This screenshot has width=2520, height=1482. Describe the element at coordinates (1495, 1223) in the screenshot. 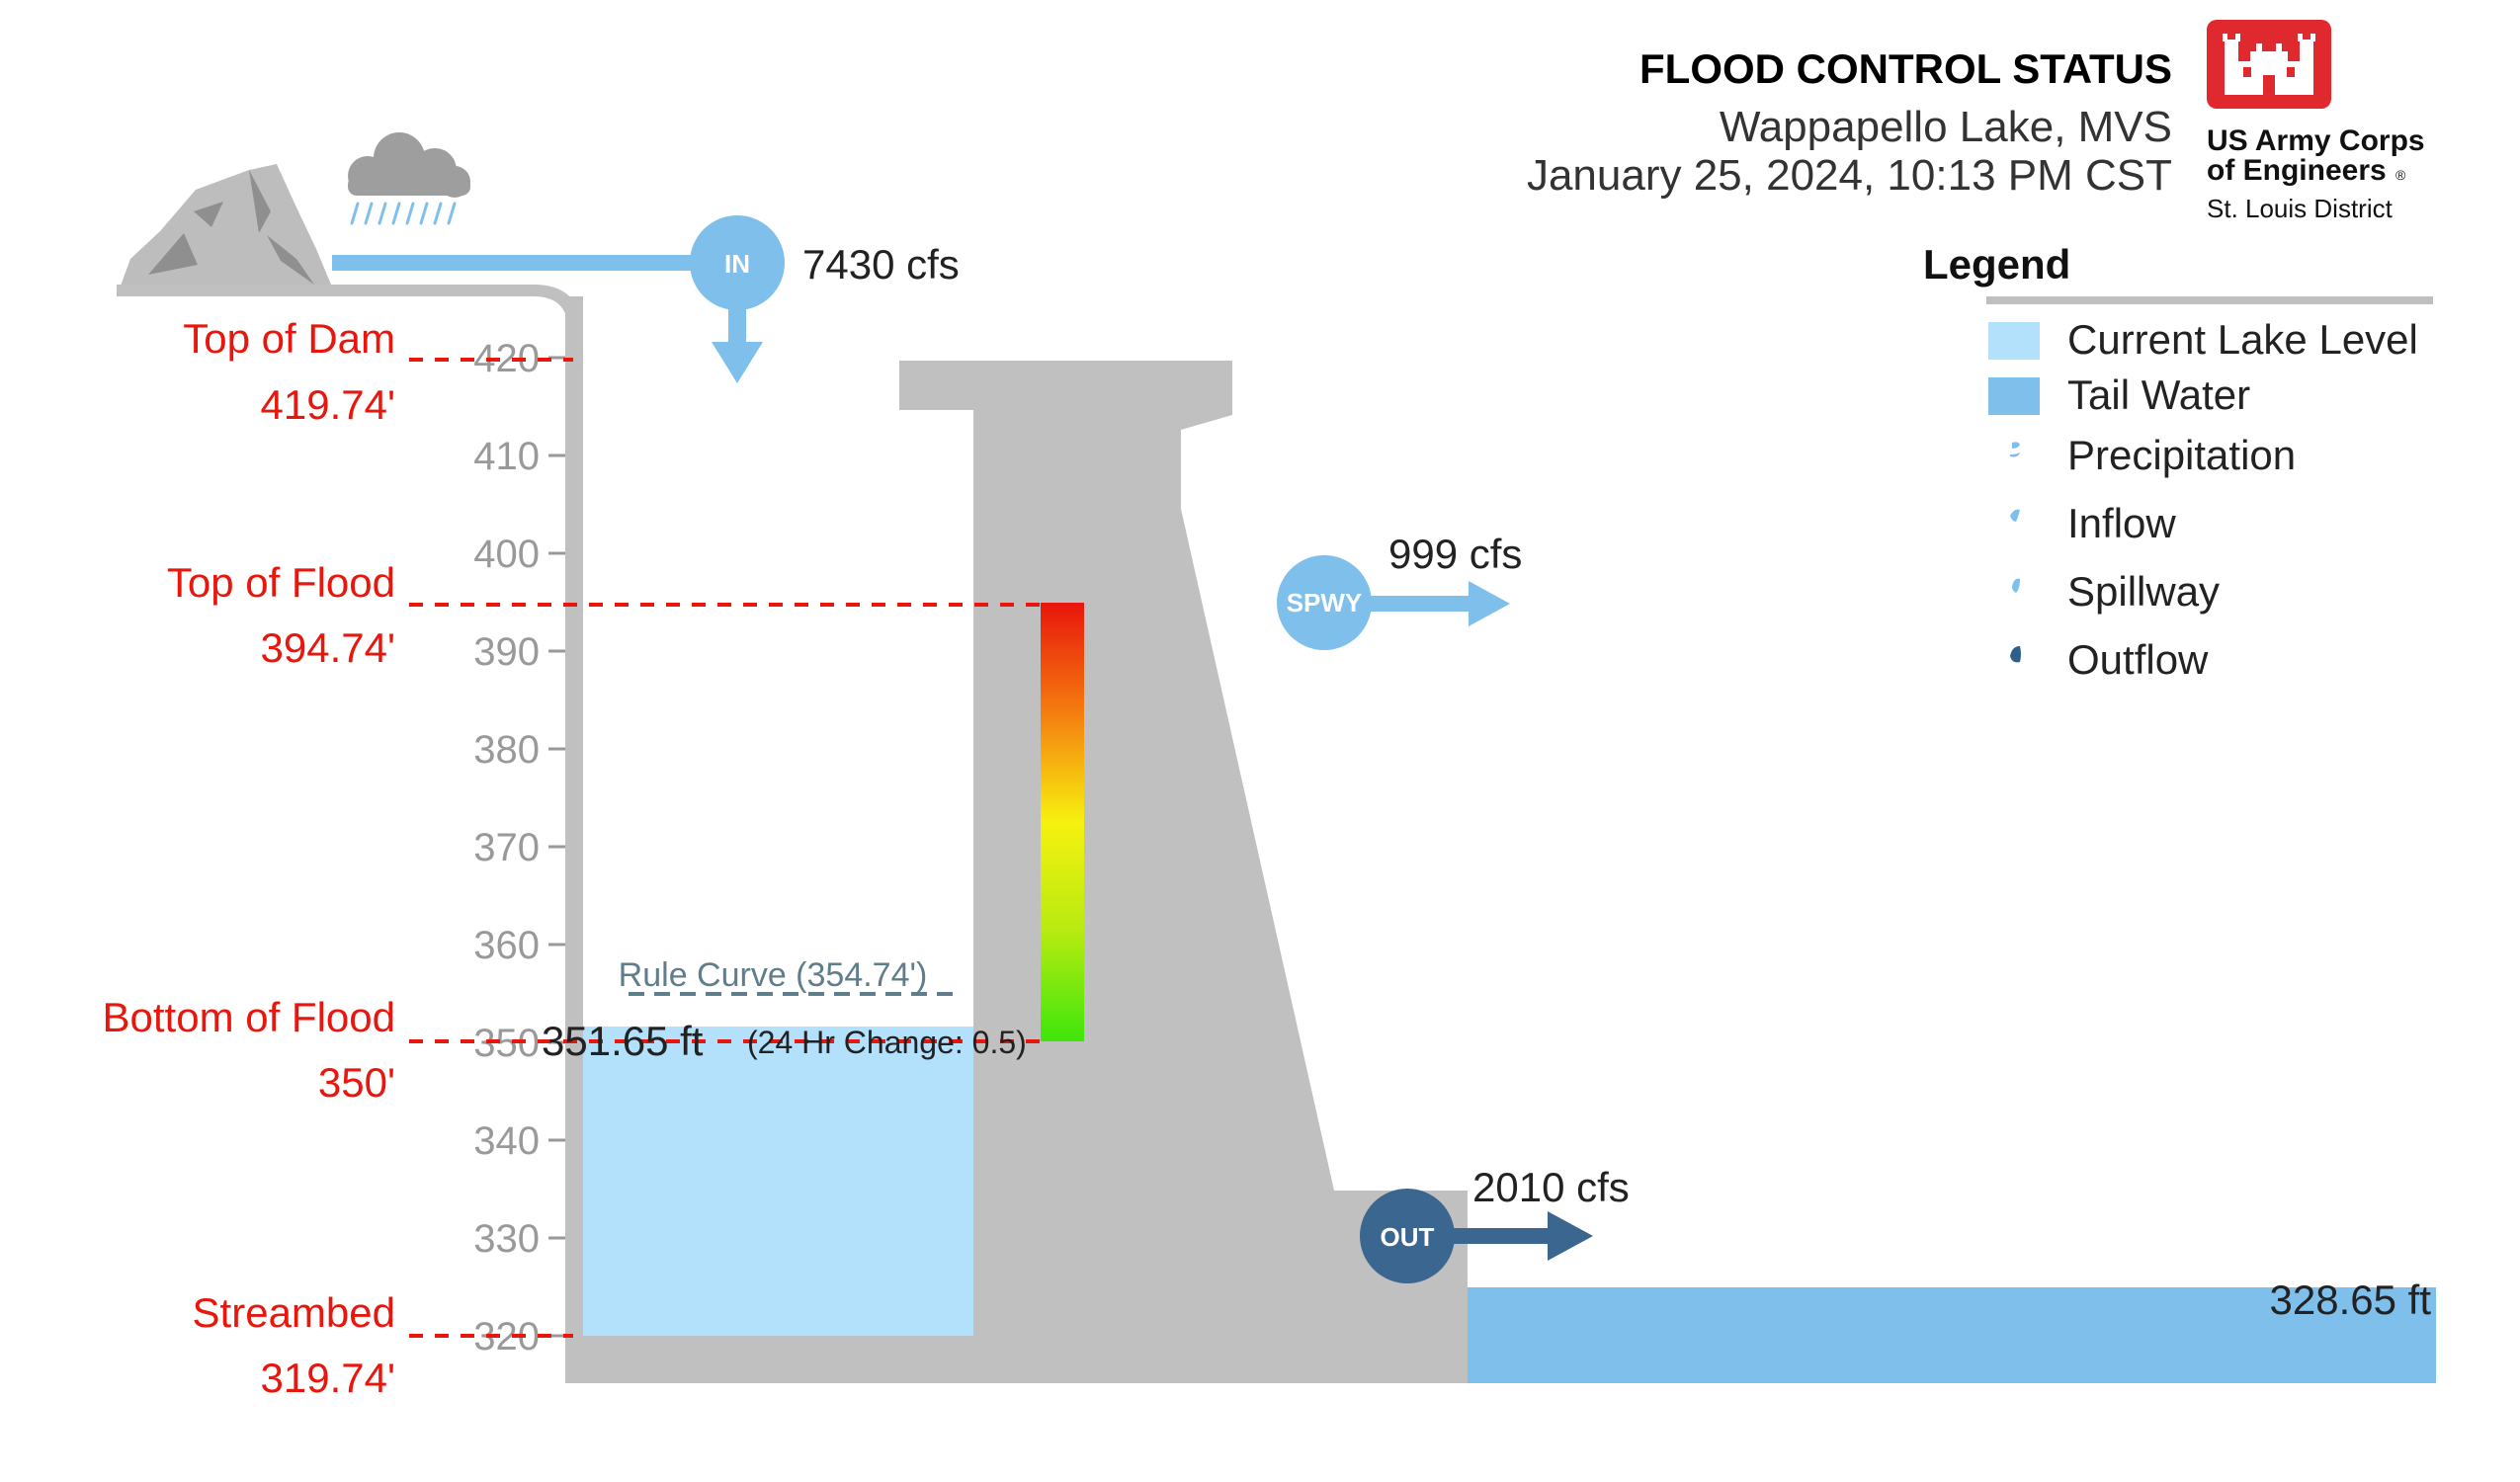

I see `outflow-indicator: OUT 2010 cfs` at that location.